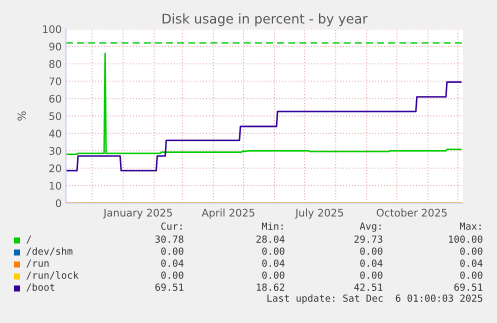  Describe the element at coordinates (465, 239) in the screenshot. I see `text: 100.00` at that location.